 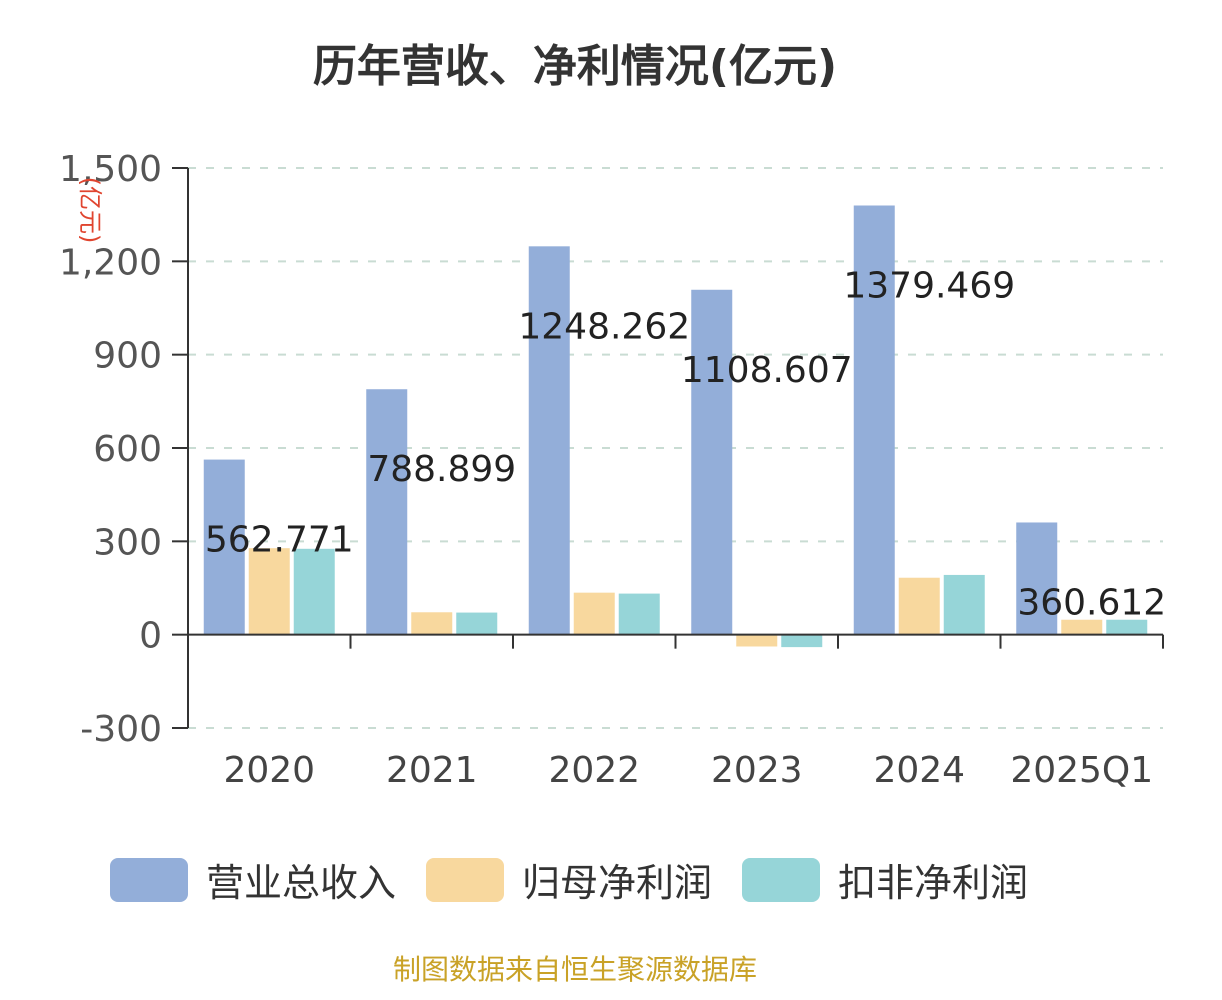 What do you see at coordinates (150, 636) in the screenshot?
I see `y-tick-label: 0` at bounding box center [150, 636].